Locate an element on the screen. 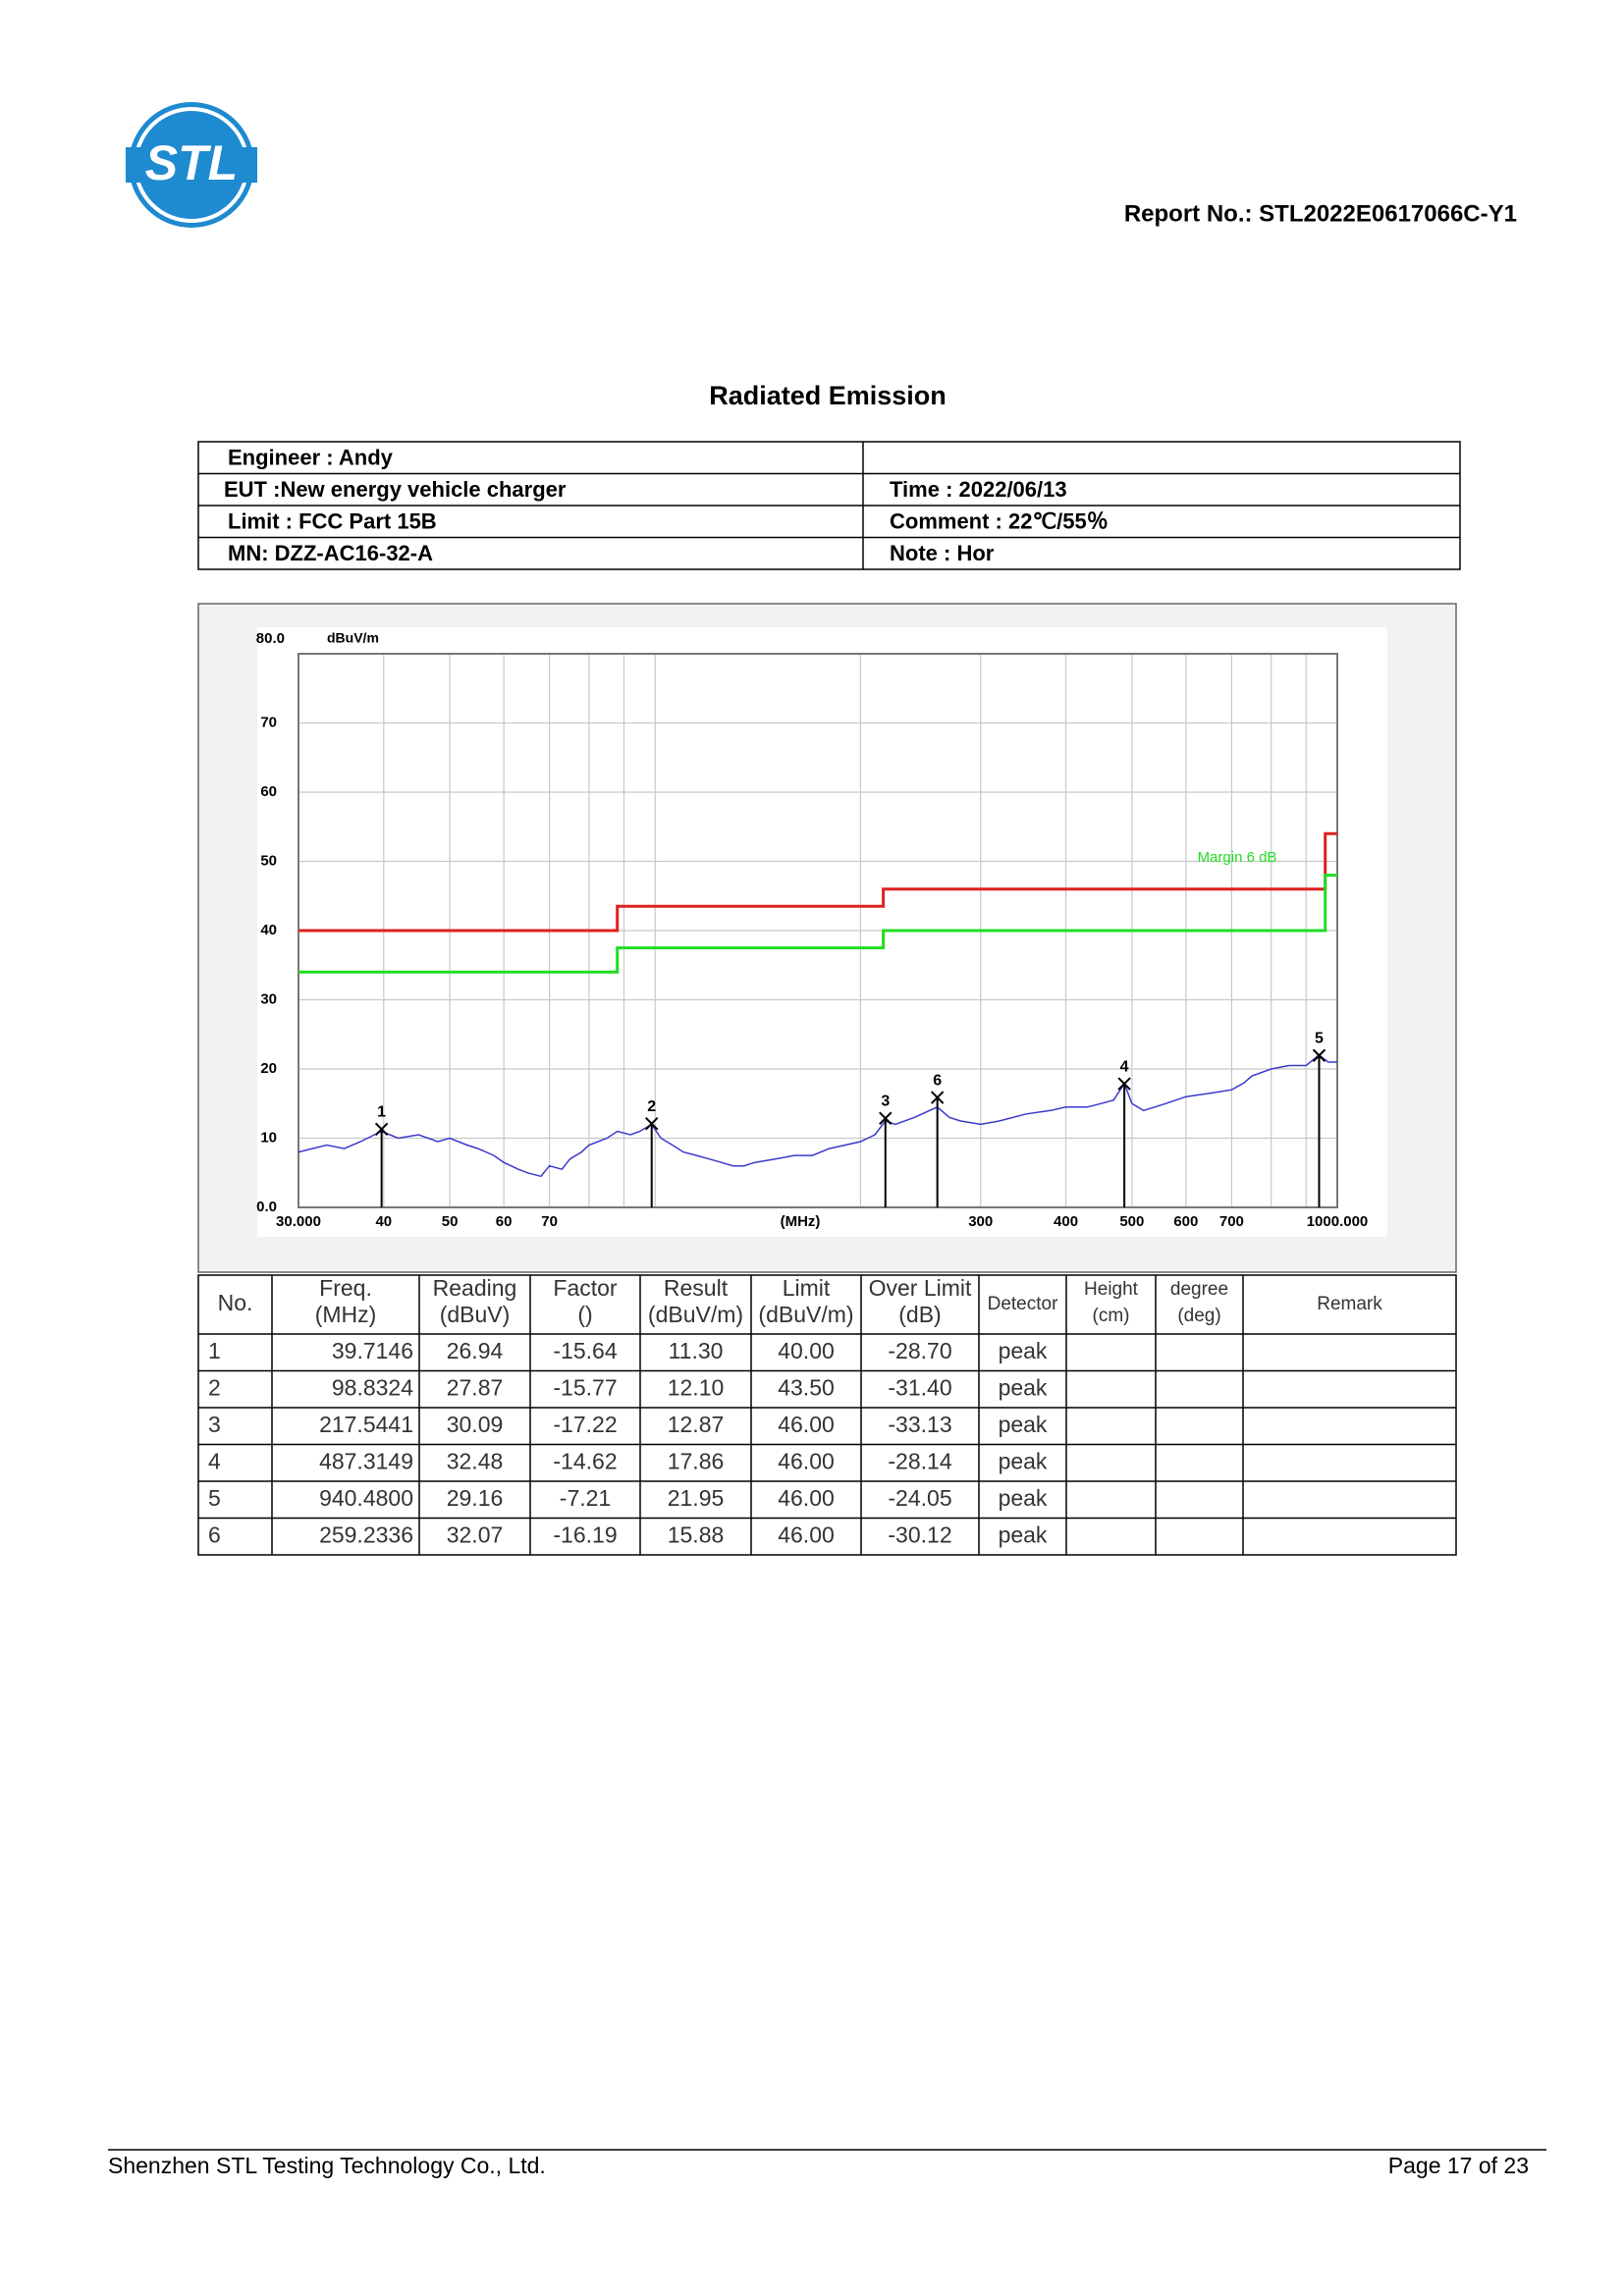 The height and width of the screenshot is (2296, 1624). table-cell: 487.3149 is located at coordinates (366, 1460).